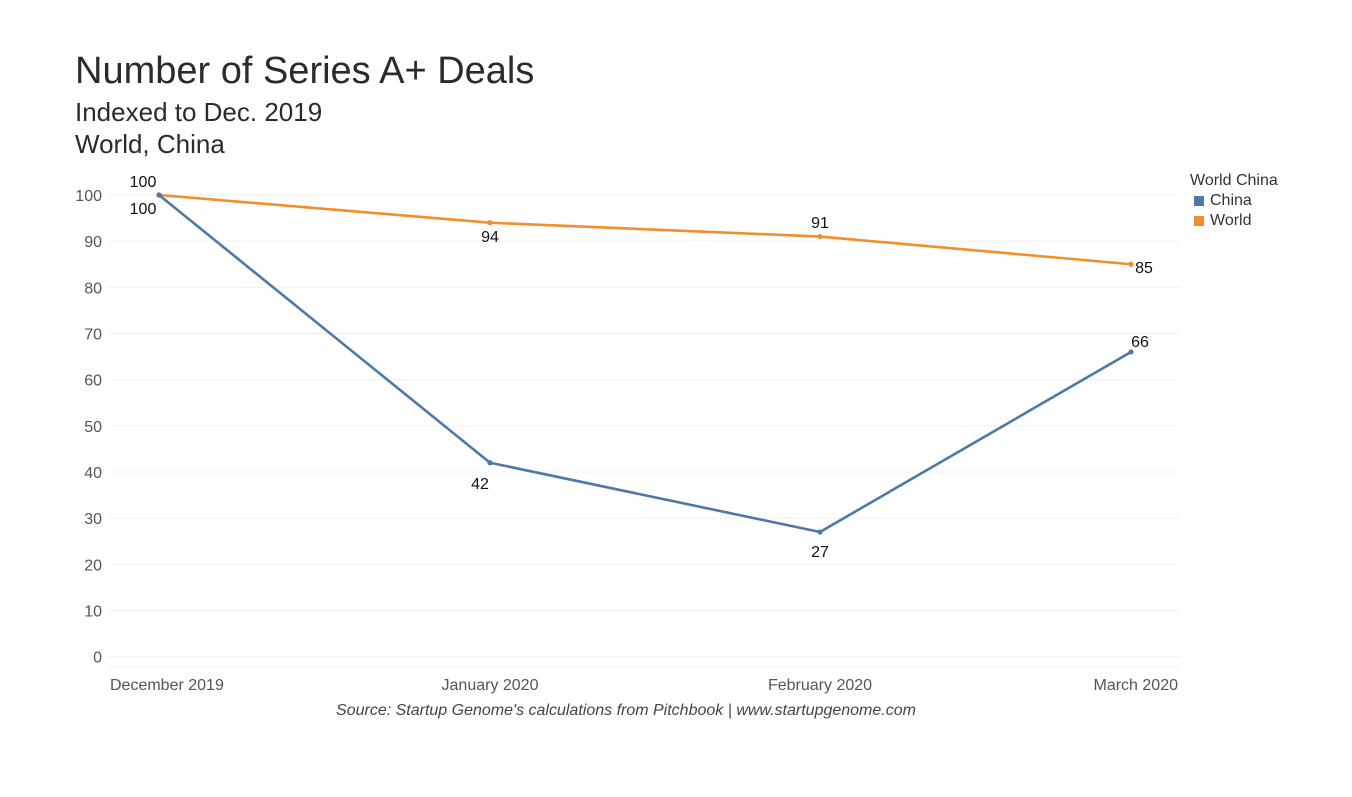 The image size is (1352, 797). What do you see at coordinates (1136, 685) in the screenshot?
I see `x-tick-label-4: March 2020` at bounding box center [1136, 685].